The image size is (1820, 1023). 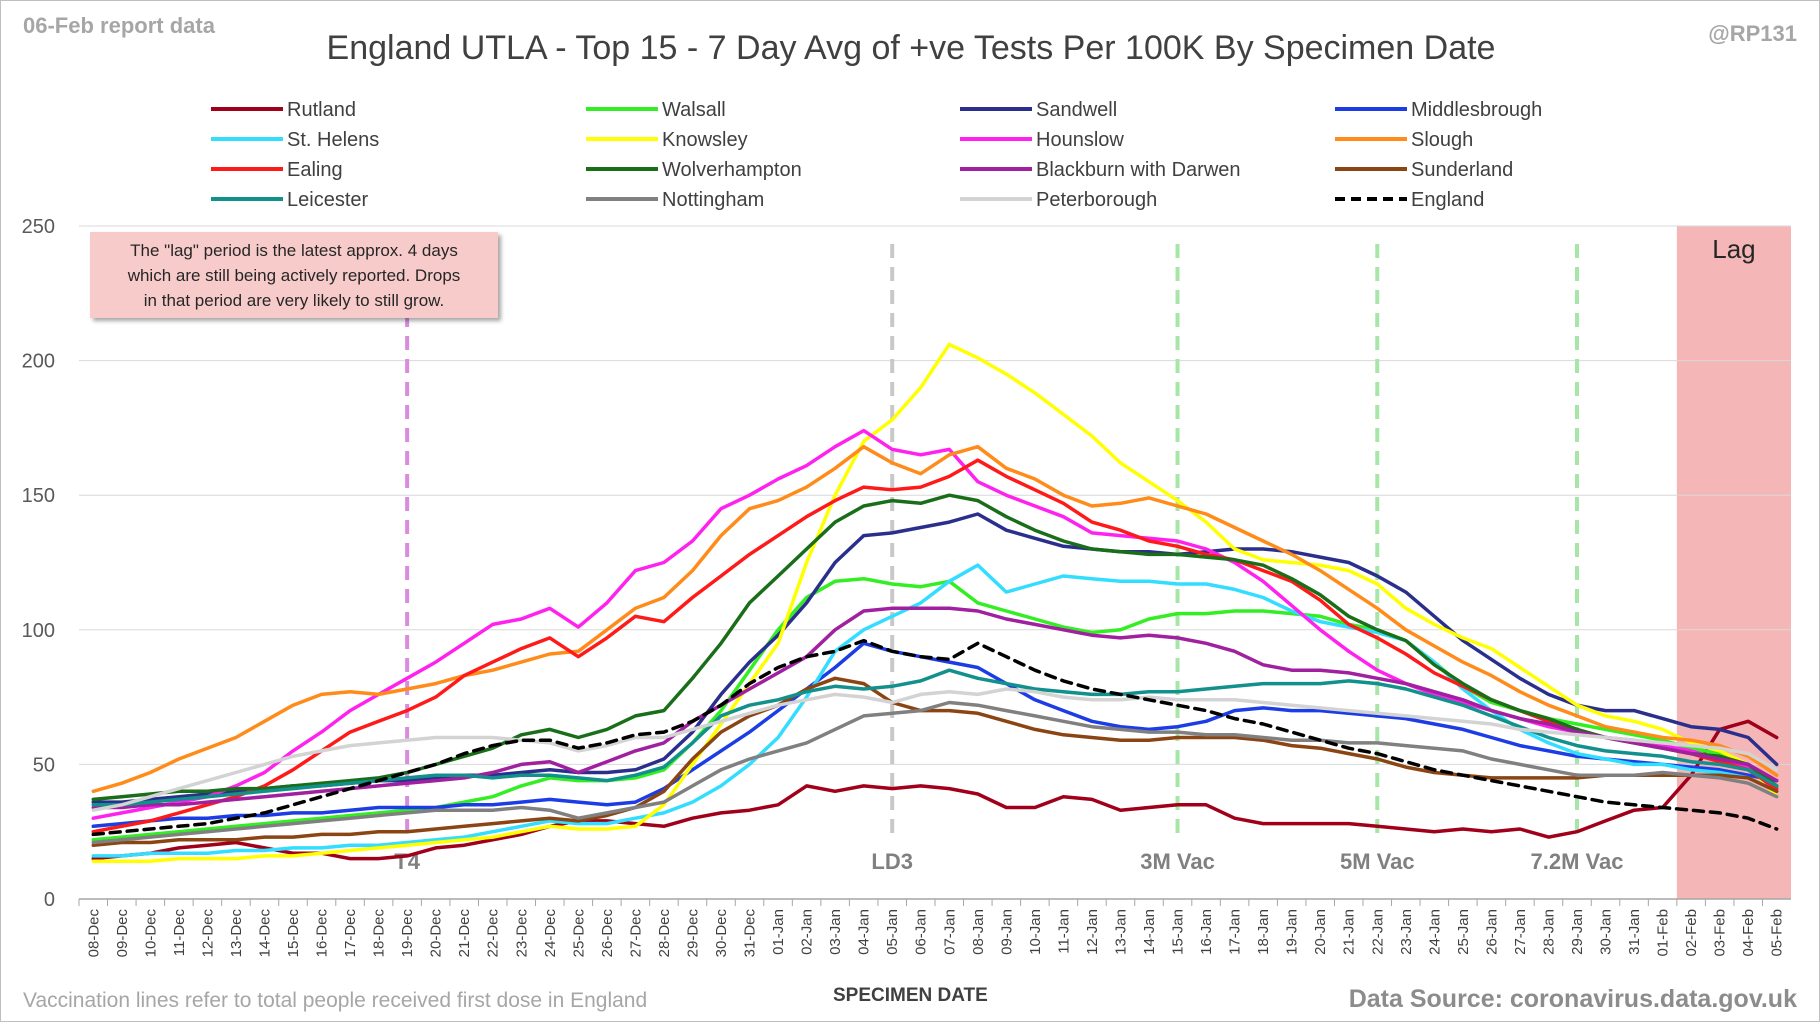 What do you see at coordinates (44, 765) in the screenshot?
I see `y-tick-label: 50` at bounding box center [44, 765].